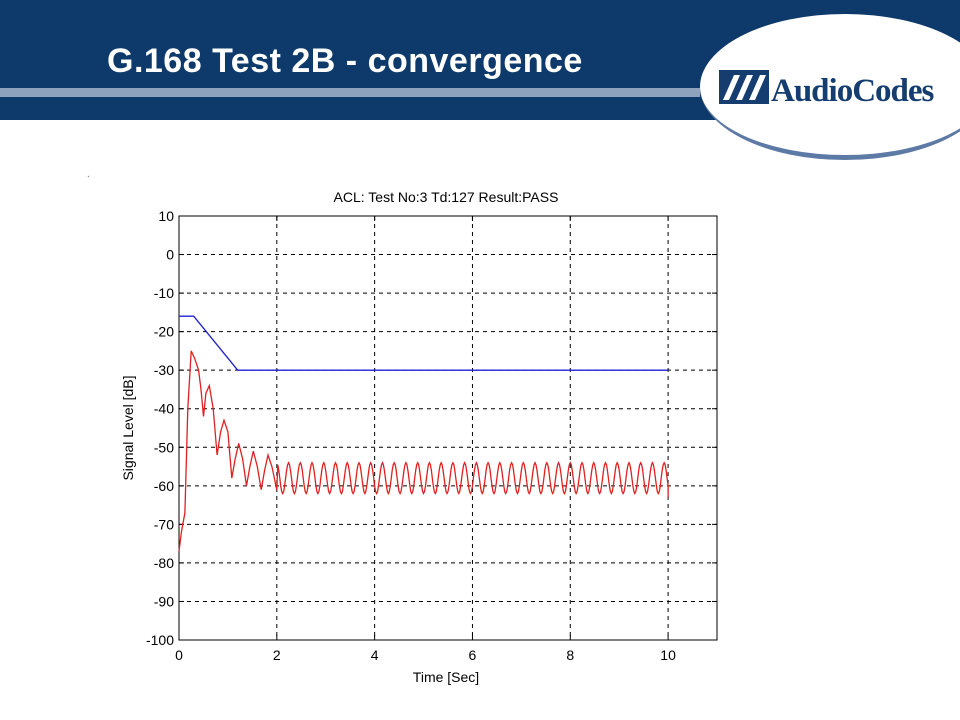 Image resolution: width=960 pixels, height=720 pixels. I want to click on x-tick-label: 4, so click(375, 655).